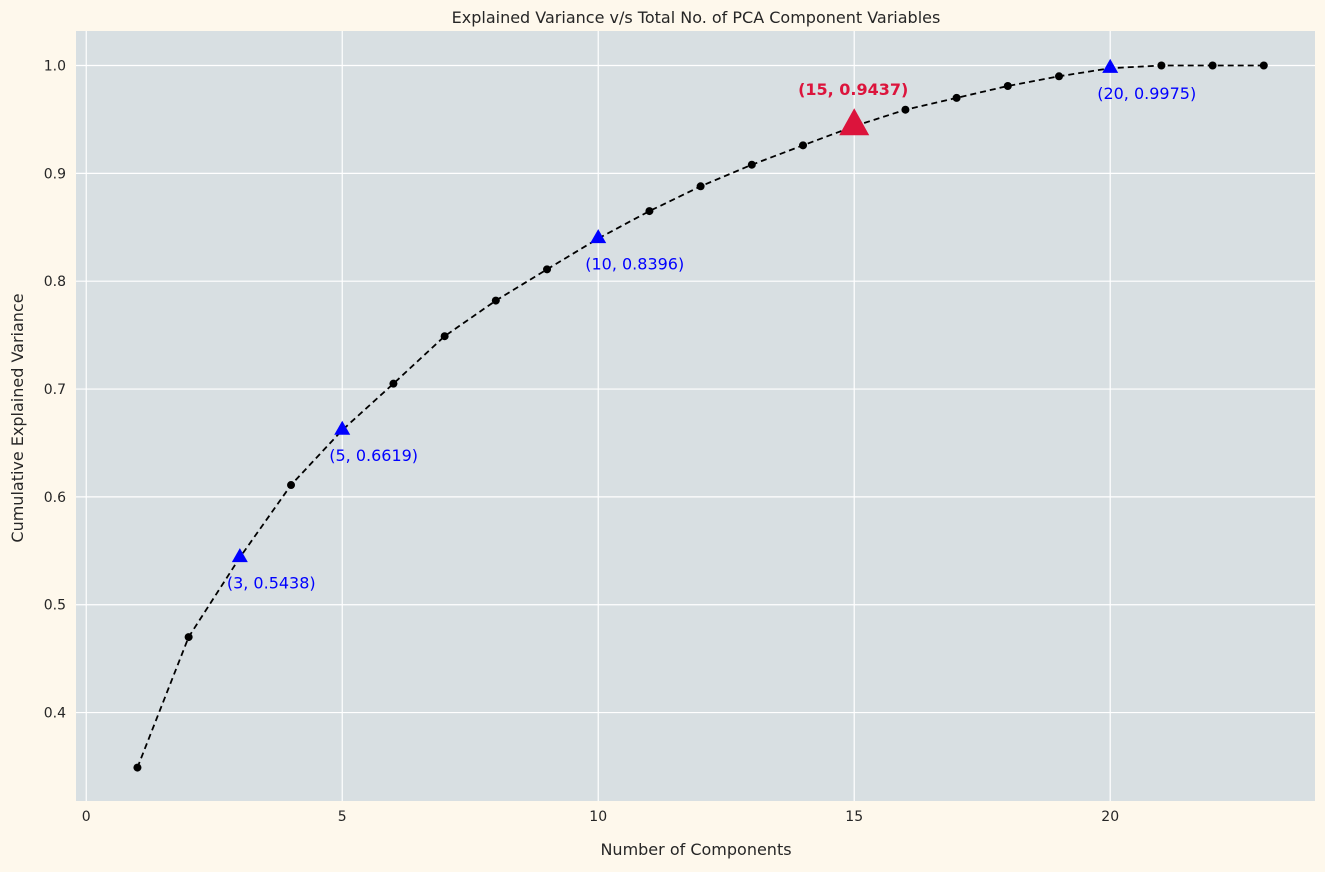 This screenshot has width=1325, height=872. I want to click on x-tick-label: 0, so click(86, 817).